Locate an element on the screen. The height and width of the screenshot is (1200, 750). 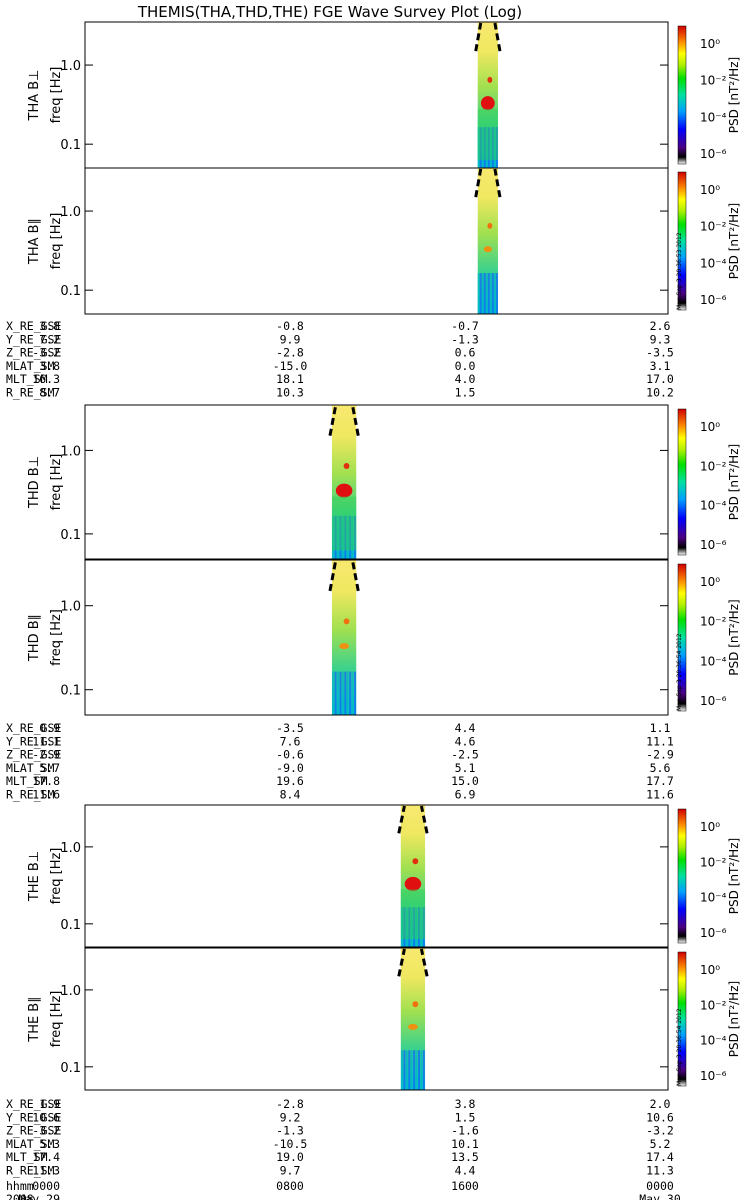
ephemeris-value: 7.6 is located at coordinates (290, 741).